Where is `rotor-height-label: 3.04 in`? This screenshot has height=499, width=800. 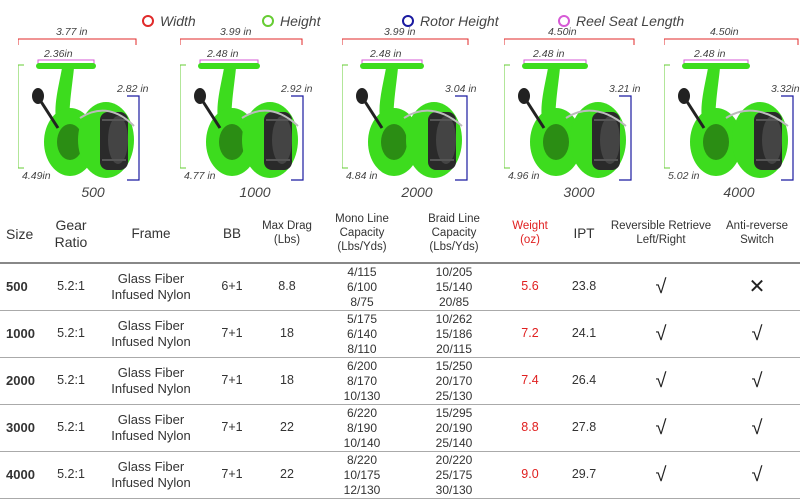
rotor-height-label: 3.04 in is located at coordinates (461, 89).